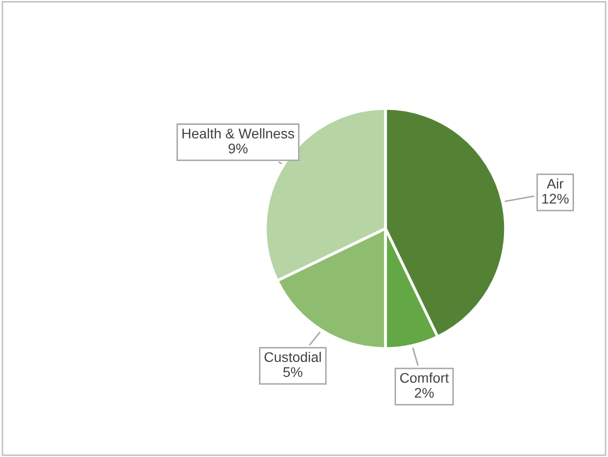 Image resolution: width=608 pixels, height=457 pixels. Describe the element at coordinates (555, 199) in the screenshot. I see `data-label: 12%` at that location.